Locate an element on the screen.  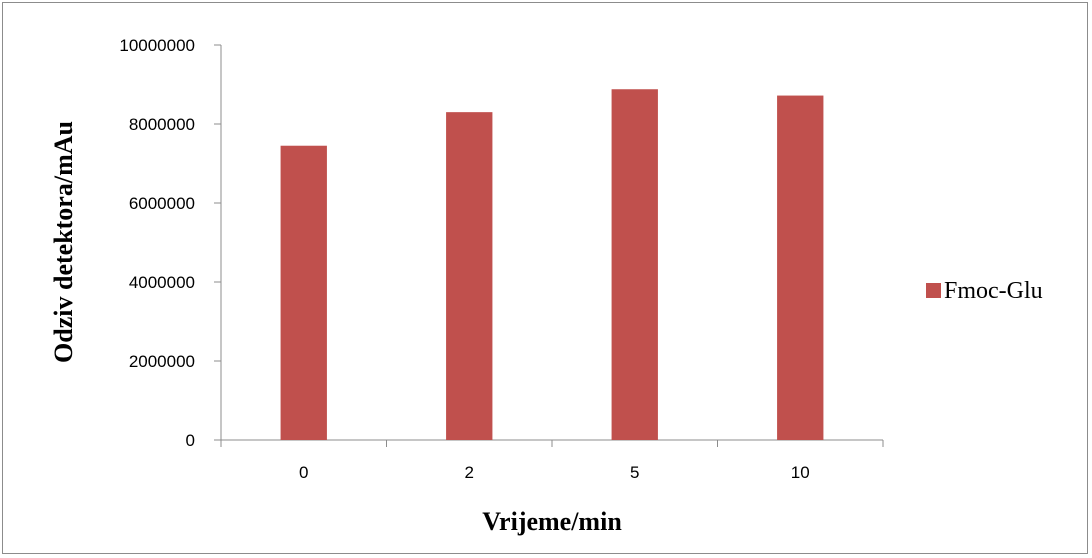
y-axis: 0 2000000 4000000 6000000 8000000 10000000 is located at coordinates (170, 243).